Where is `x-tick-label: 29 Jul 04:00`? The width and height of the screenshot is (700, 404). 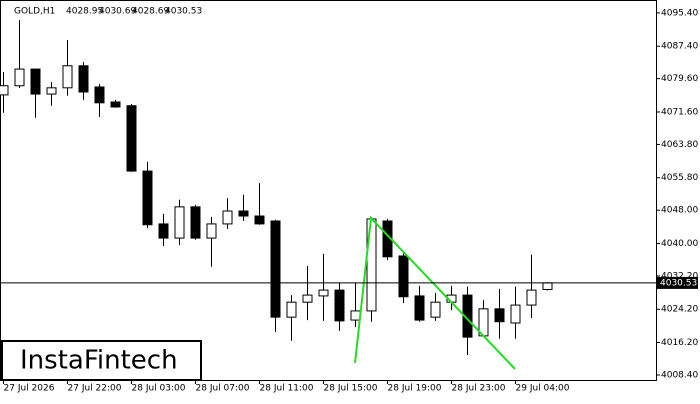 x-tick-label: 29 Jul 04:00 is located at coordinates (543, 389).